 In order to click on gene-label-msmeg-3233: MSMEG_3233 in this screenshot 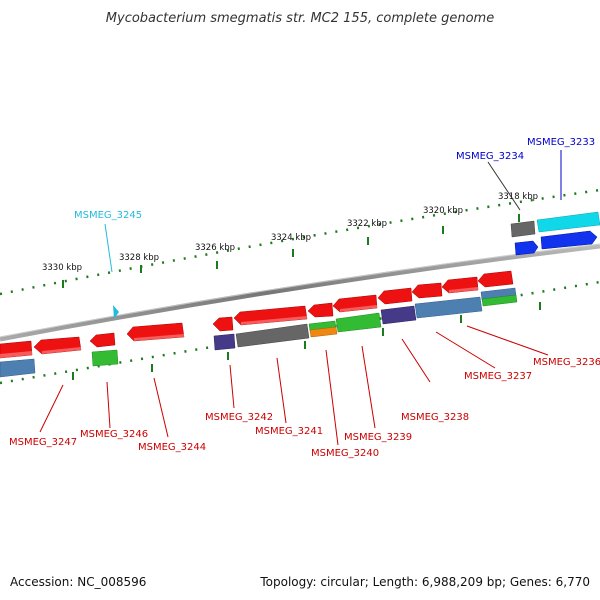, I will do `click(561, 142)`.